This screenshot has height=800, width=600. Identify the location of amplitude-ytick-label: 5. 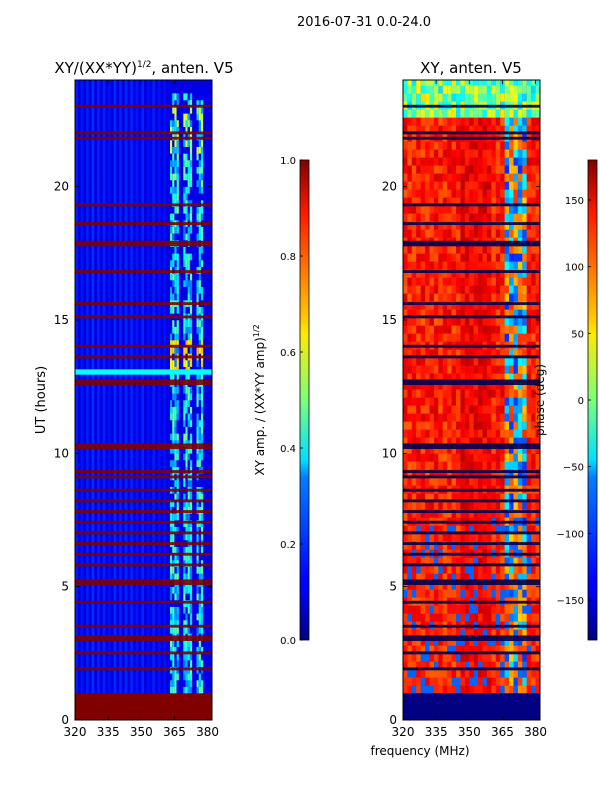
(65, 587).